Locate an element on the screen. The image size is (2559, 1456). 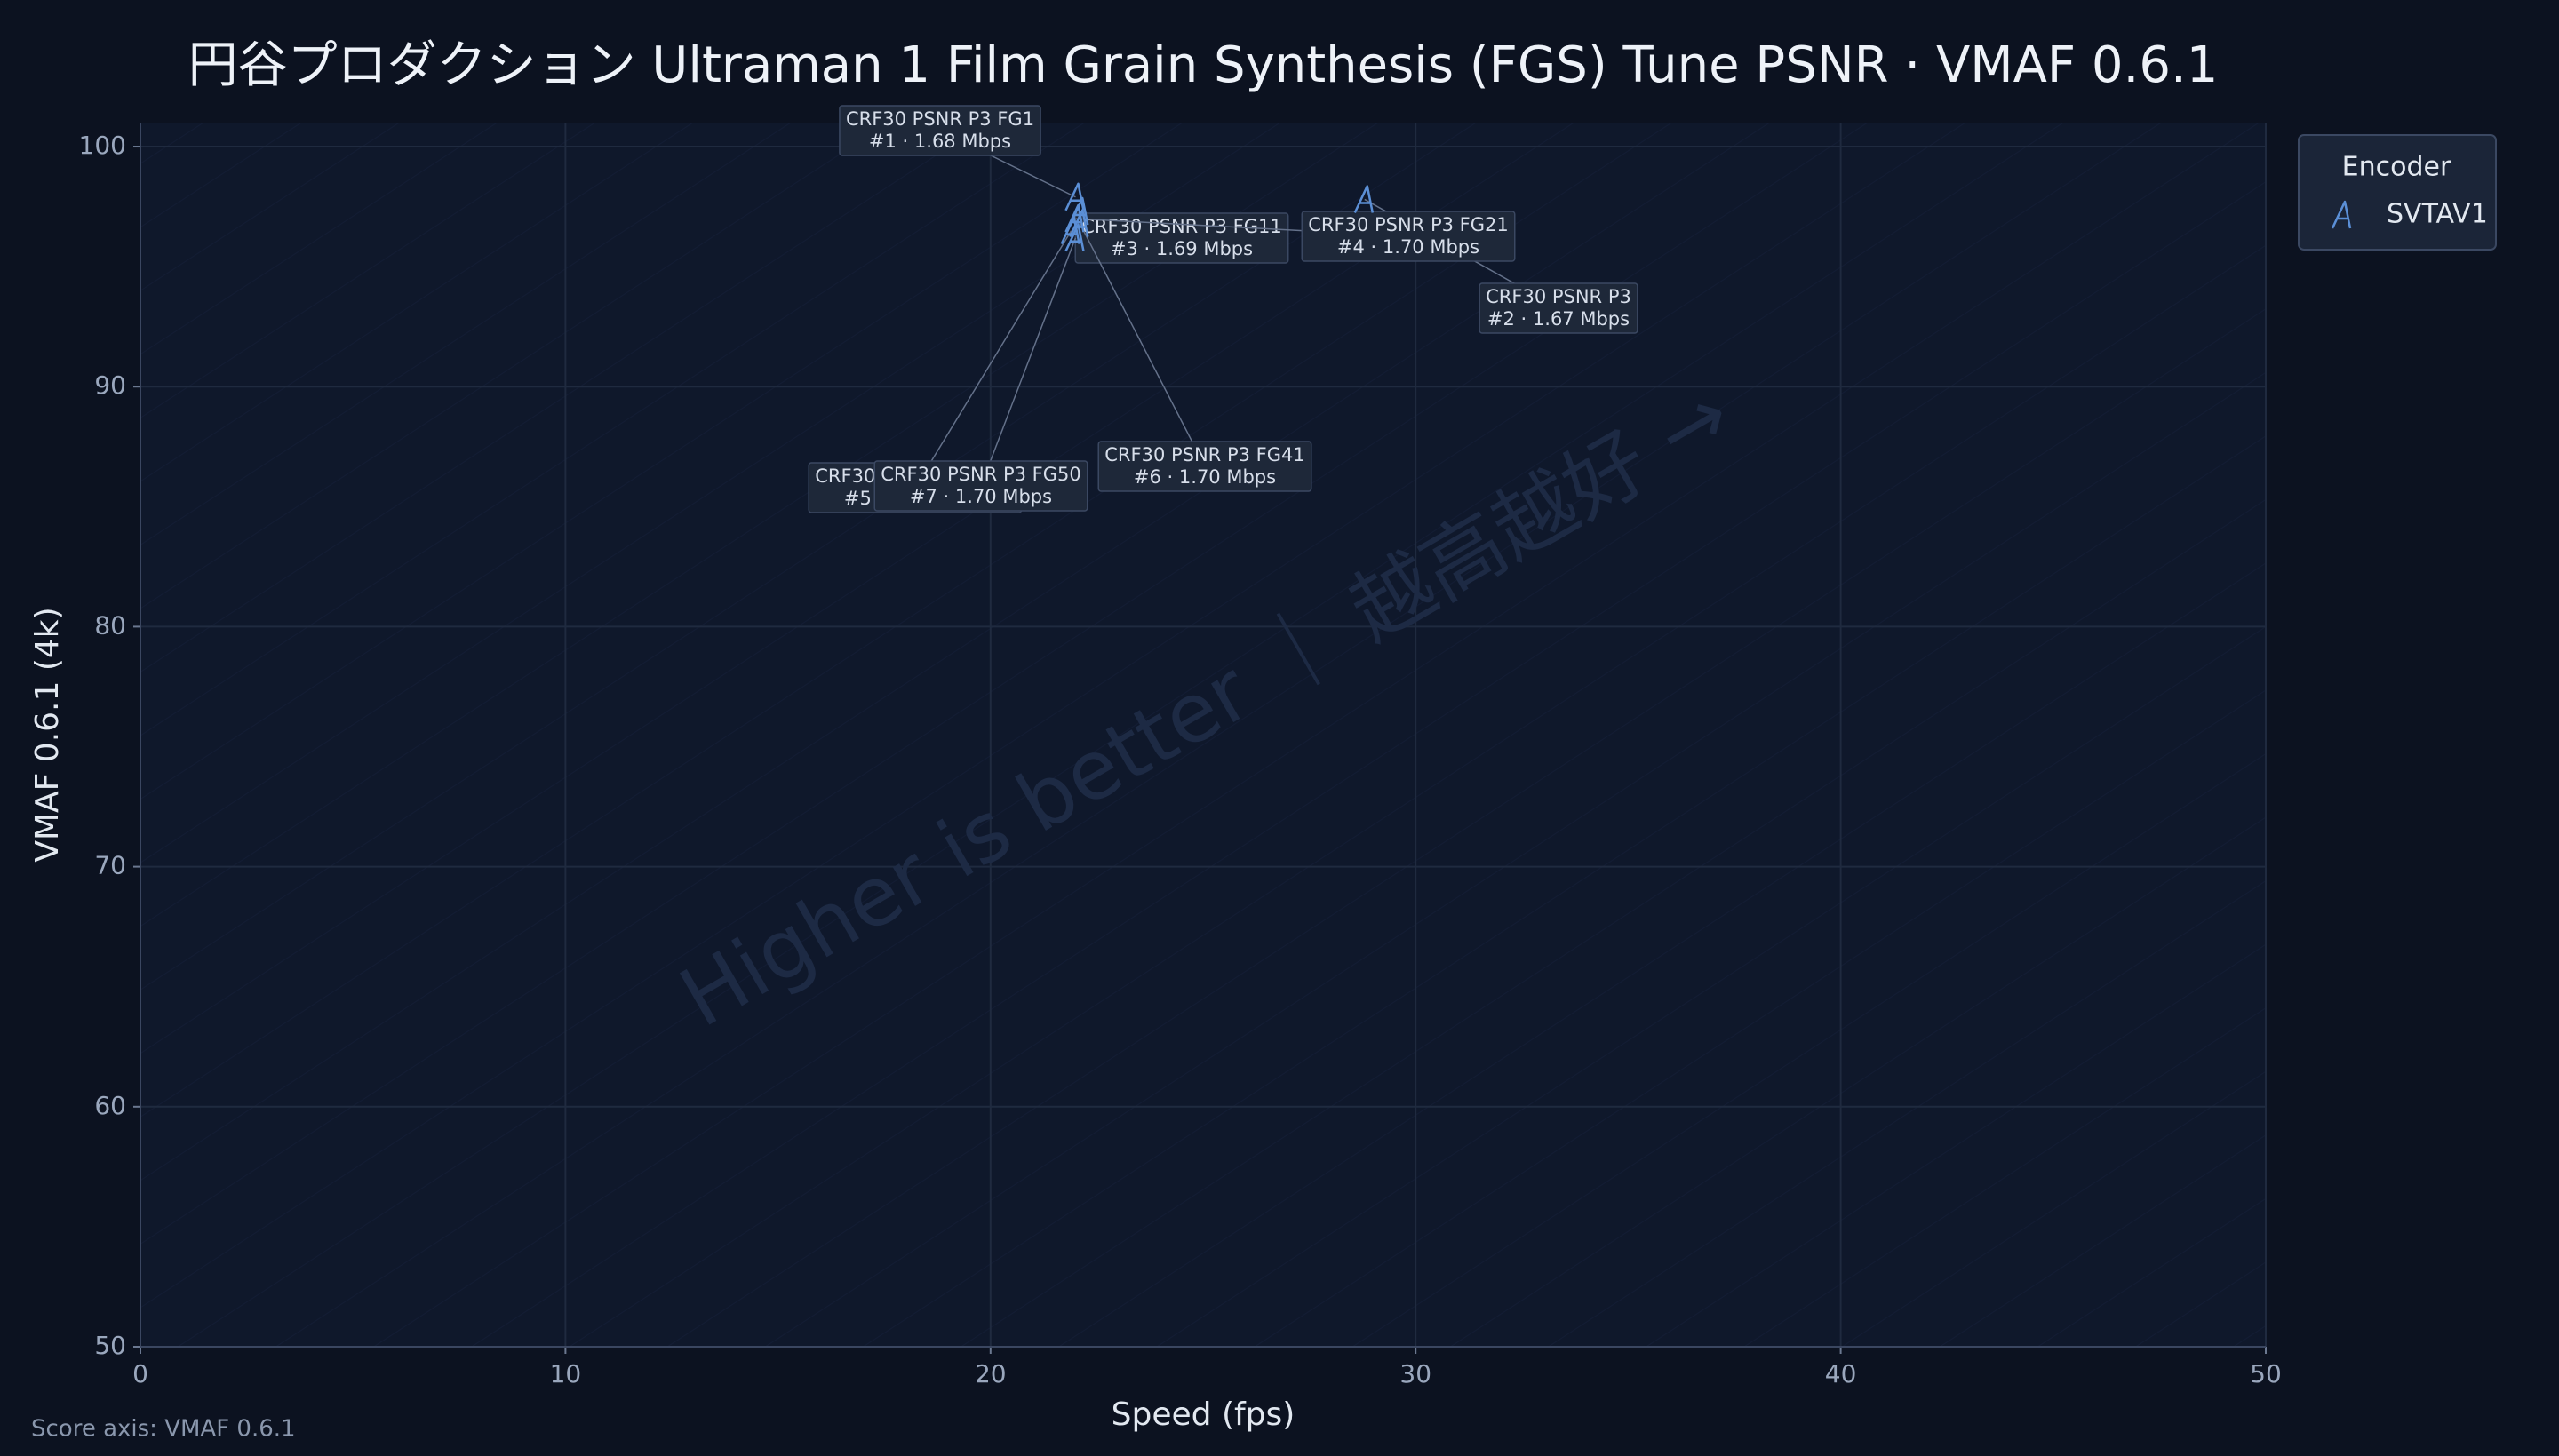
y-axis-label: VMAF 0.6.1 (4k) is located at coordinates (47, 734).